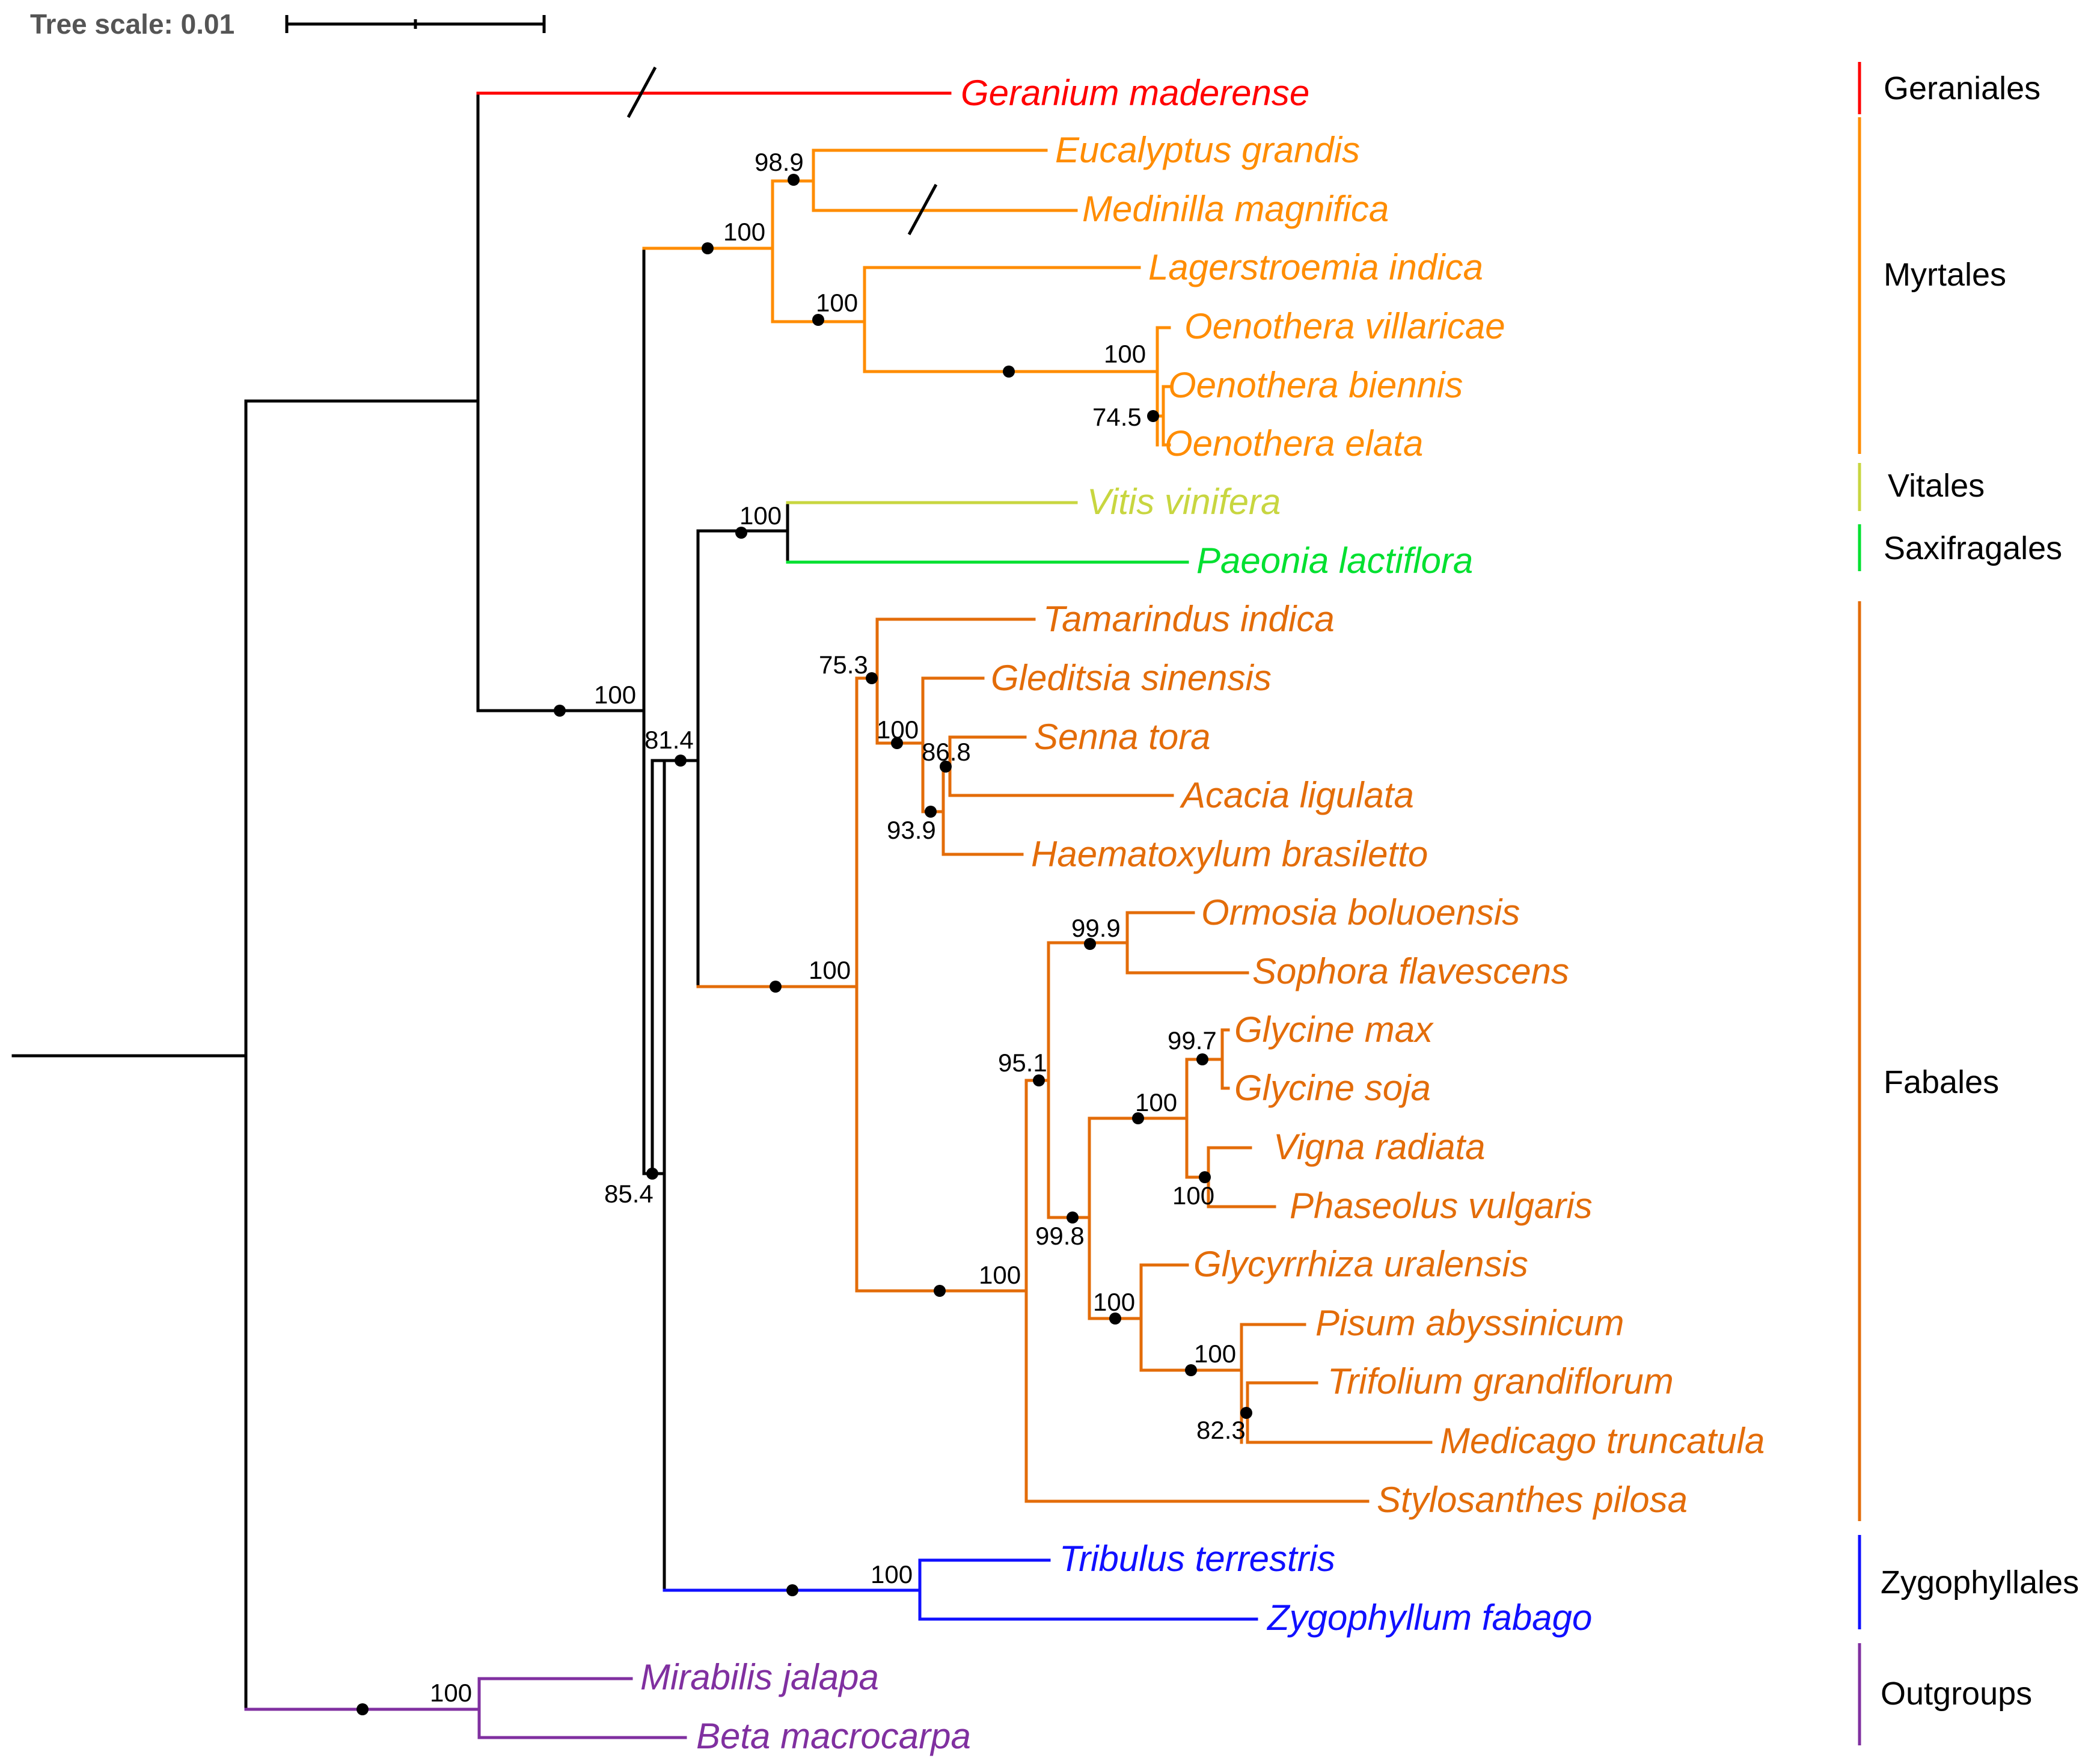  Describe the element at coordinates (1980, 1582) in the screenshot. I see `order-label-zygophyllales: Zygophyllales` at that location.